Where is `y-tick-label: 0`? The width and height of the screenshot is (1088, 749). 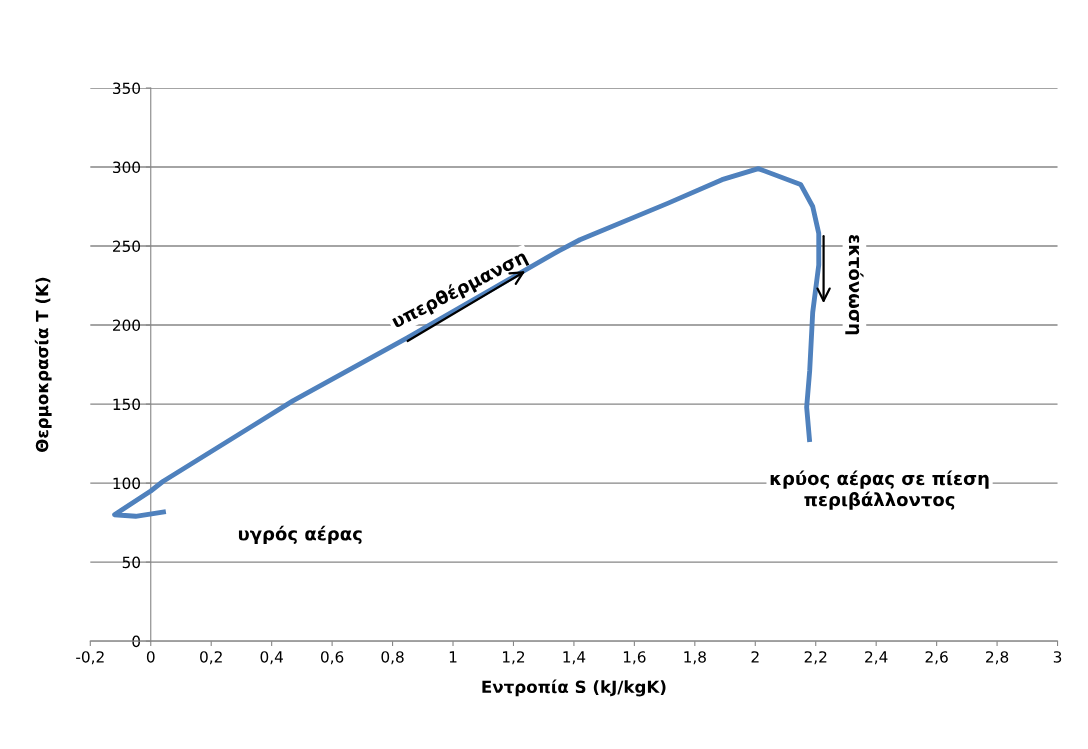 y-tick-label: 0 is located at coordinates (136, 641).